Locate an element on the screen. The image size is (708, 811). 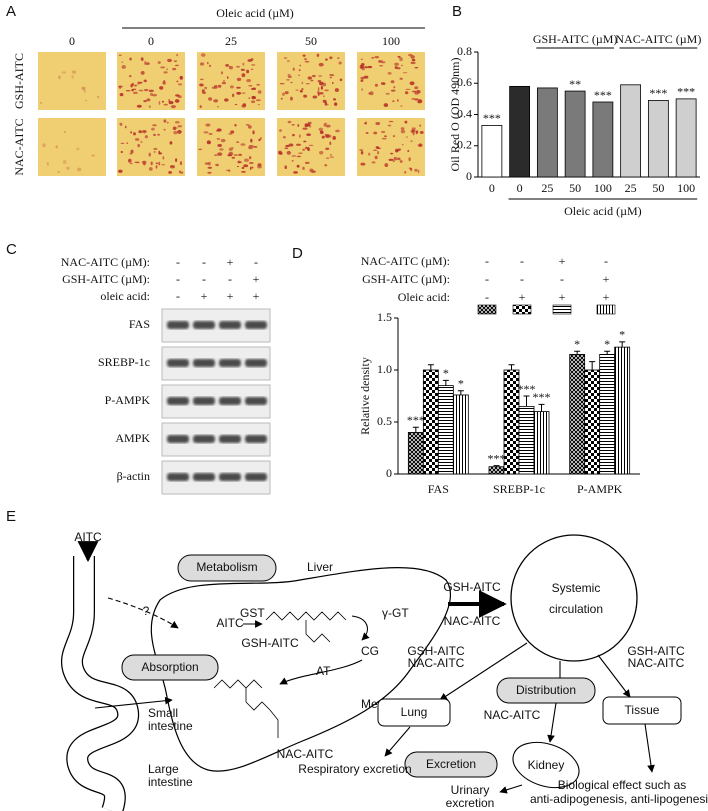
column-label: 0 is located at coordinates (72, 41).